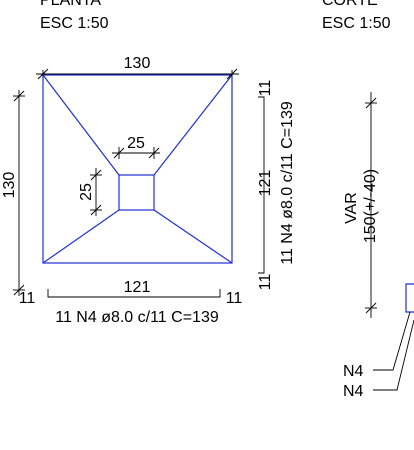 Image resolution: width=414 pixels, height=450 pixels. Describe the element at coordinates (353, 391) in the screenshot. I see `leader-label-2: N4` at that location.